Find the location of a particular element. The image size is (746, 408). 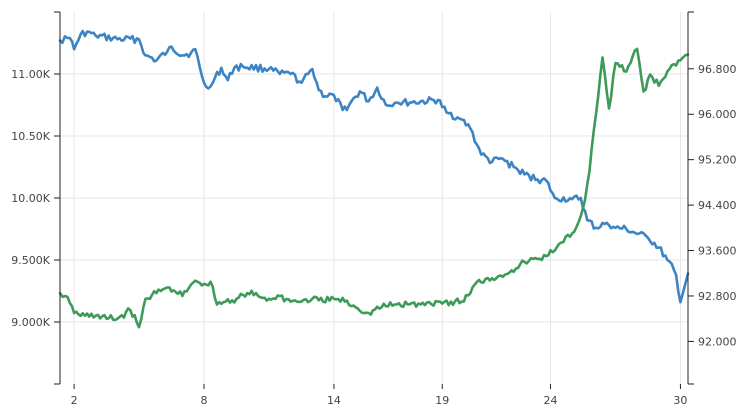

x-tick-label: 8 is located at coordinates (204, 400).